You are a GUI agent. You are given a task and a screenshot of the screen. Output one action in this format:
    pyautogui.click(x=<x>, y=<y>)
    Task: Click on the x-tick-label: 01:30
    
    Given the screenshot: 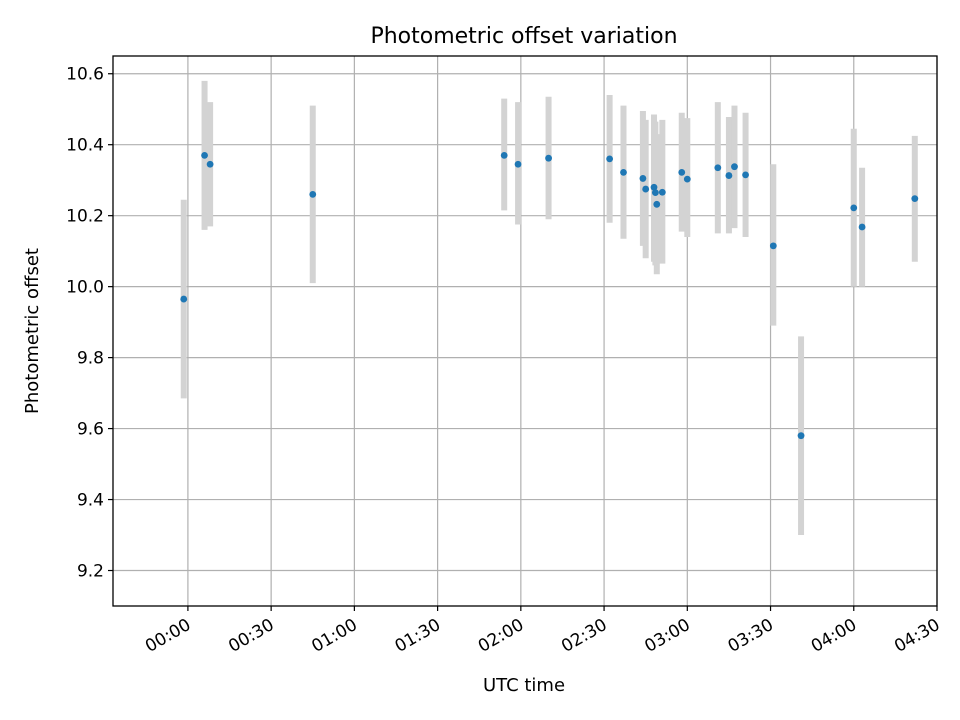 What is the action you would take?
    pyautogui.click(x=418, y=636)
    